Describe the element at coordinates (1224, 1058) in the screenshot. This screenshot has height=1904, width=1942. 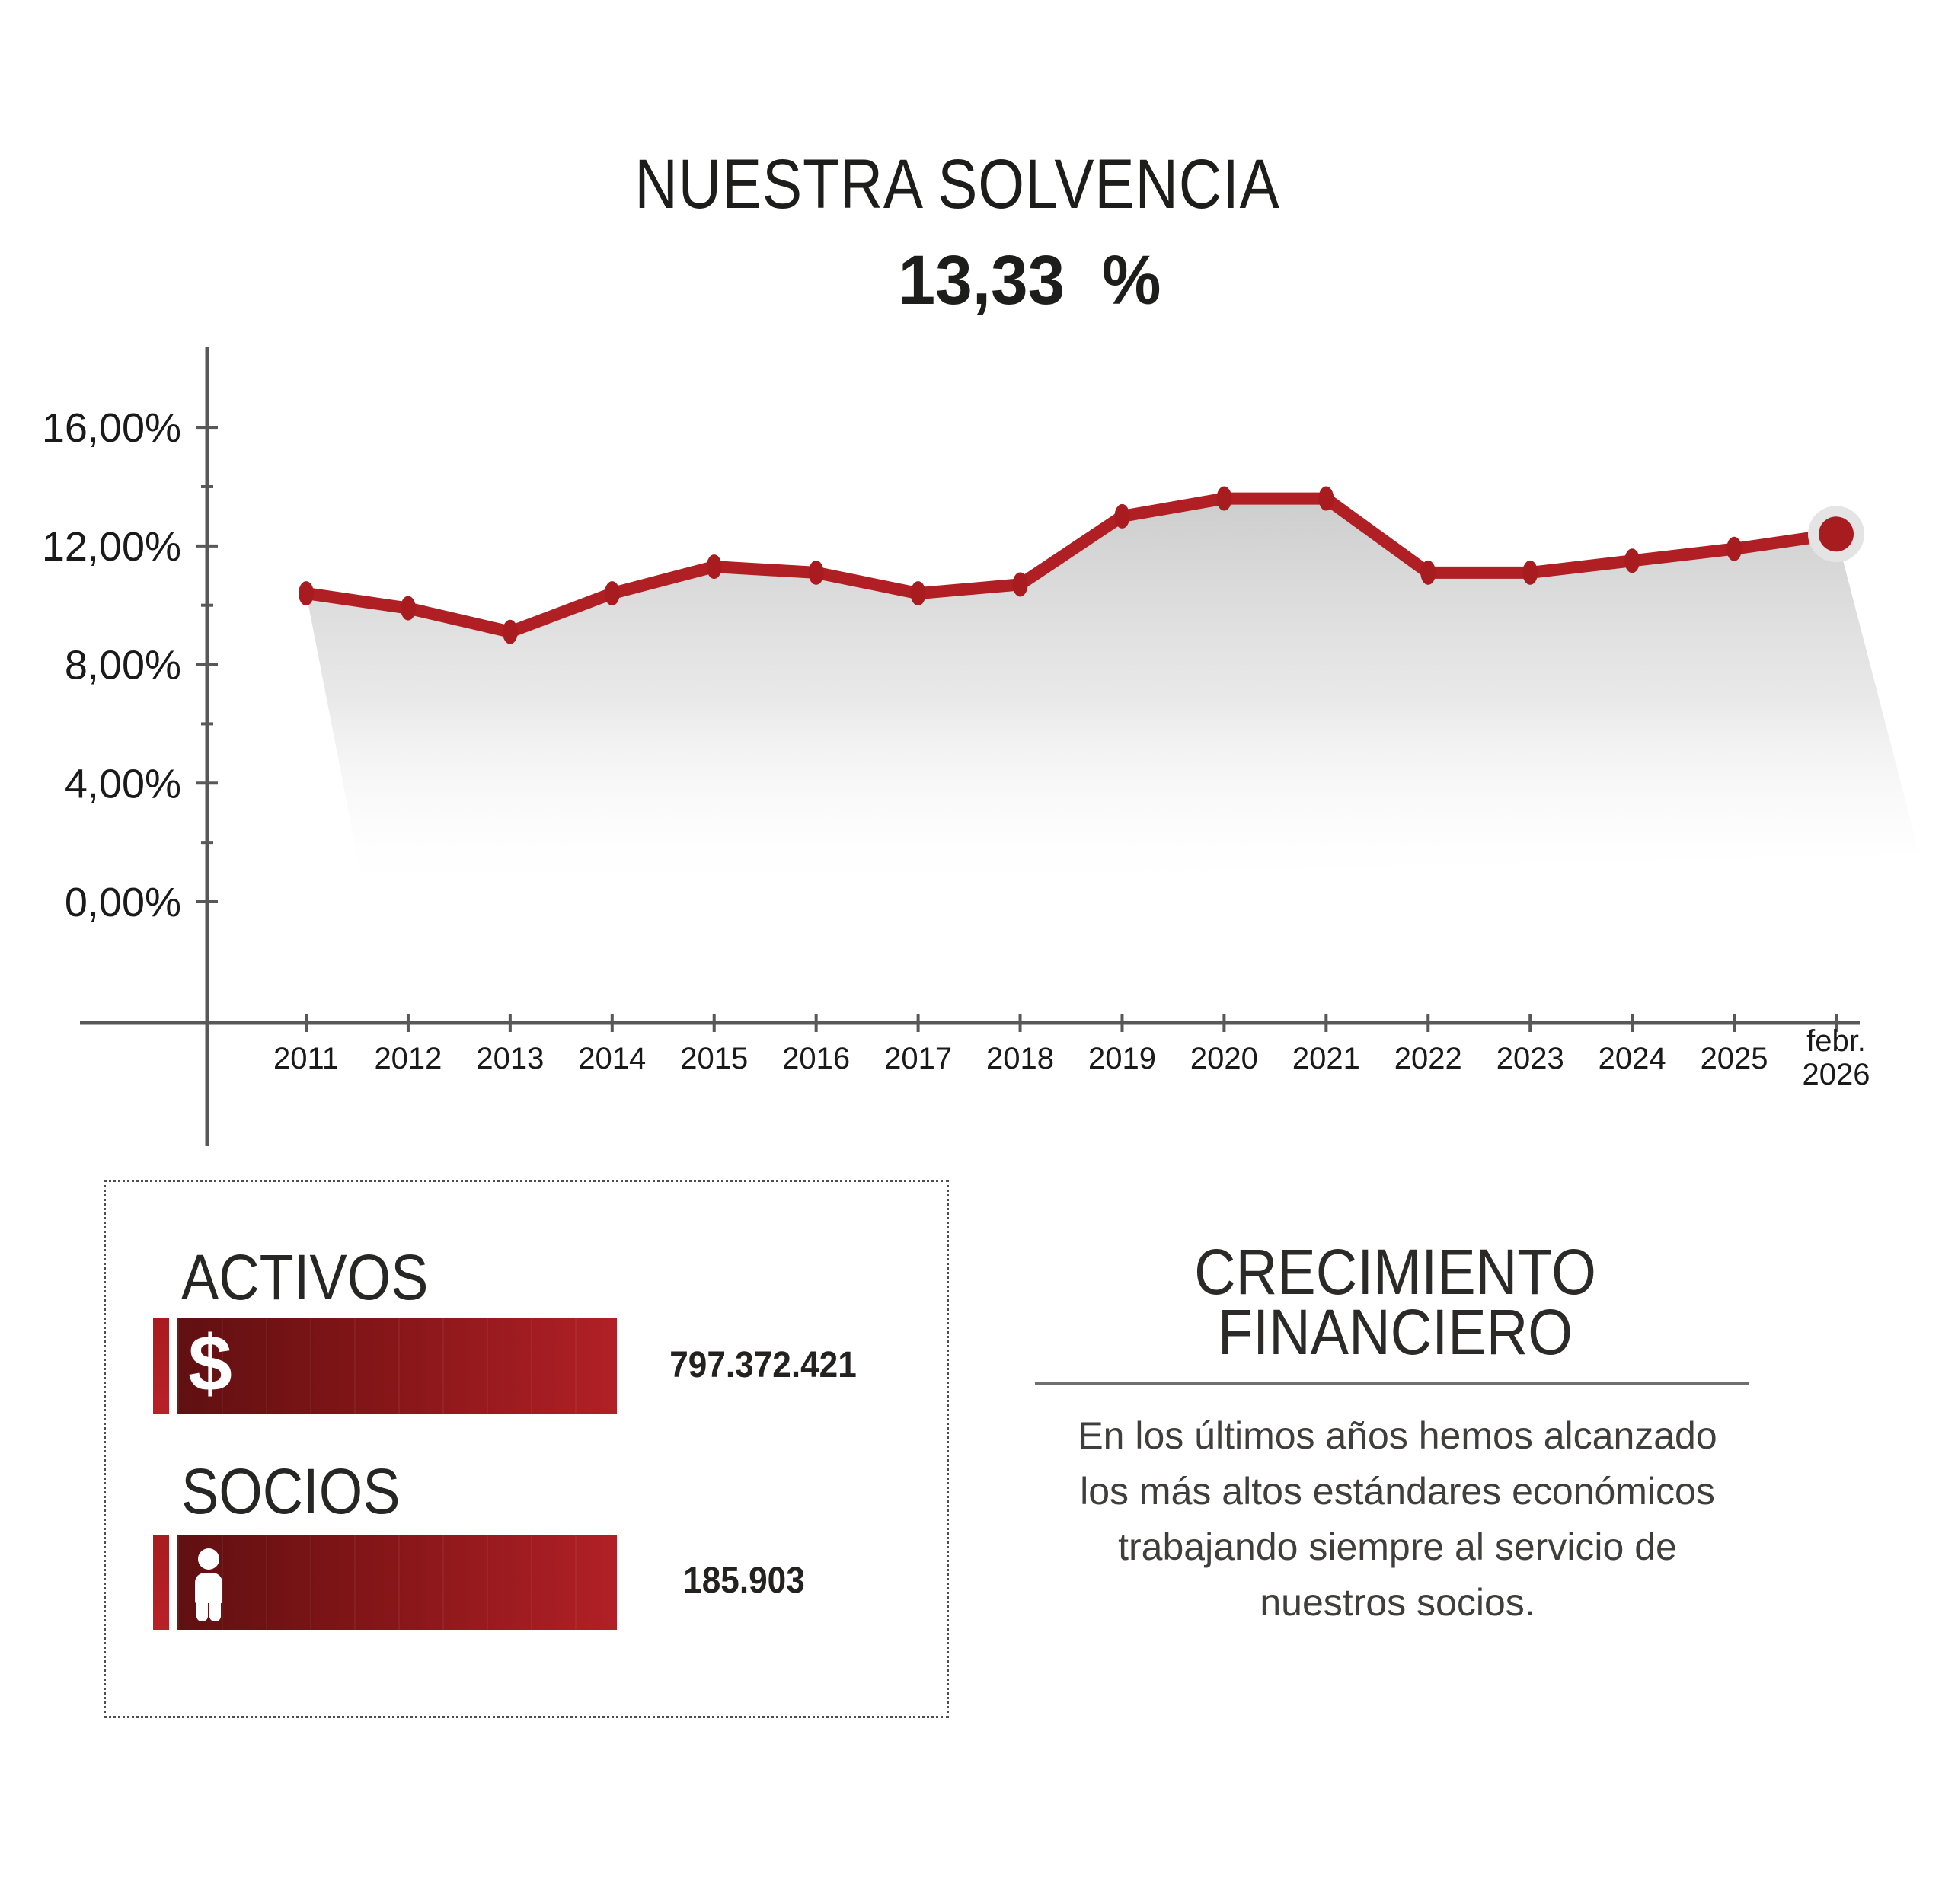
I see `x-tick-label: 2020` at that location.